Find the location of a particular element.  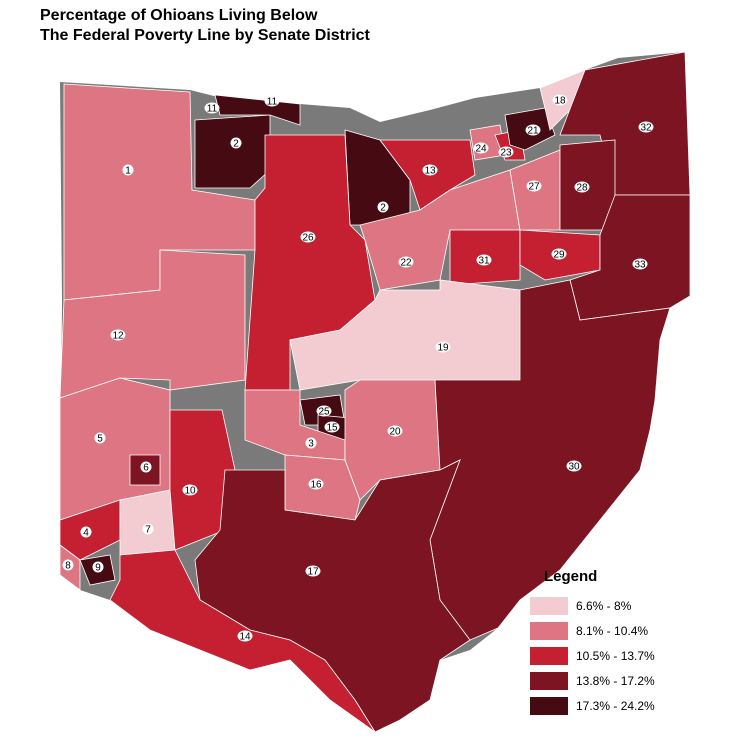

district-label: 1 is located at coordinates (128, 171).